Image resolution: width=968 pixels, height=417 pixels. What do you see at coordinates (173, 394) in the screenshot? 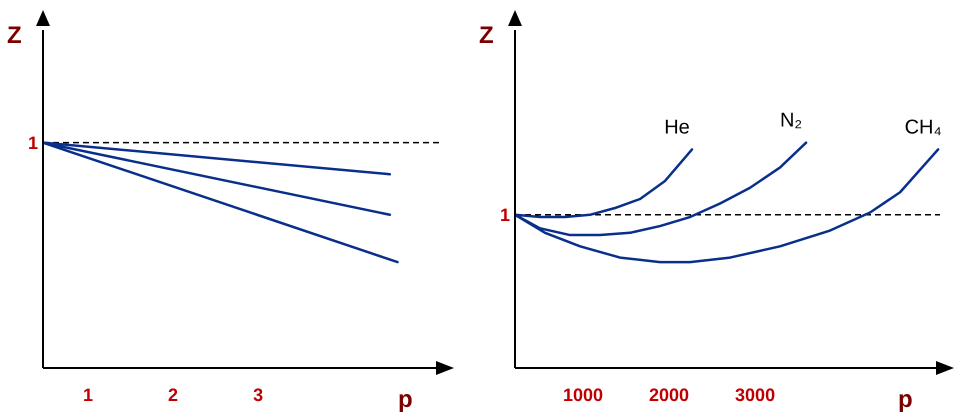
I see `x-tick-label: 2` at bounding box center [173, 394].